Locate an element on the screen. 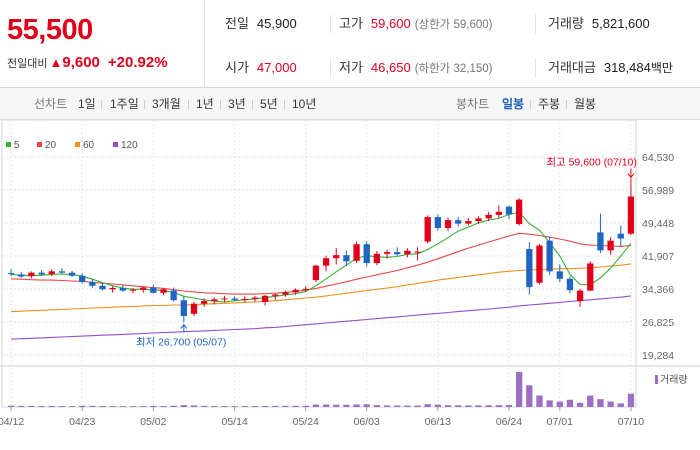 This screenshot has height=450, width=700. period-3y-button: 3년 is located at coordinates (237, 104).